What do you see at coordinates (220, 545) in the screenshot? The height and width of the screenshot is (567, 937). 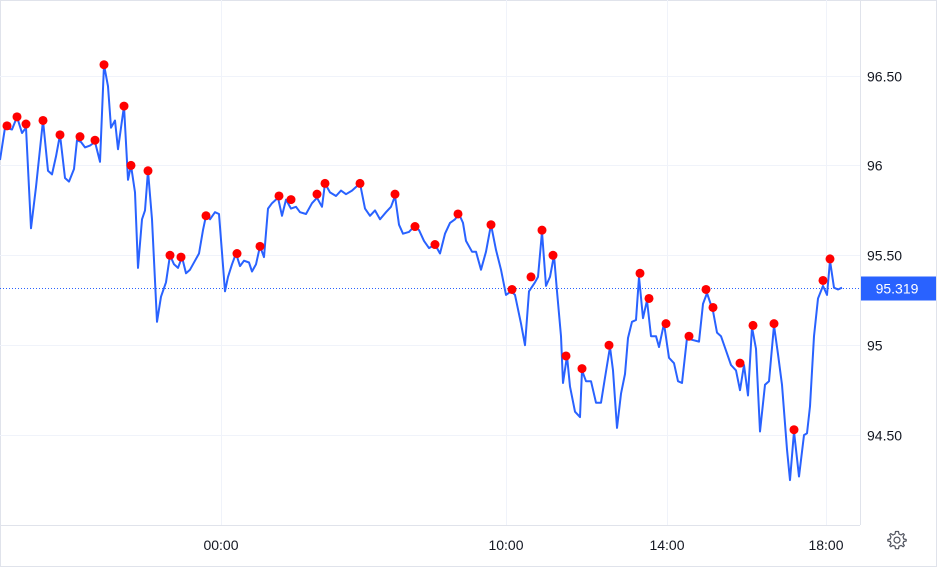 I see `time-tick-label: 00:00` at bounding box center [220, 545].